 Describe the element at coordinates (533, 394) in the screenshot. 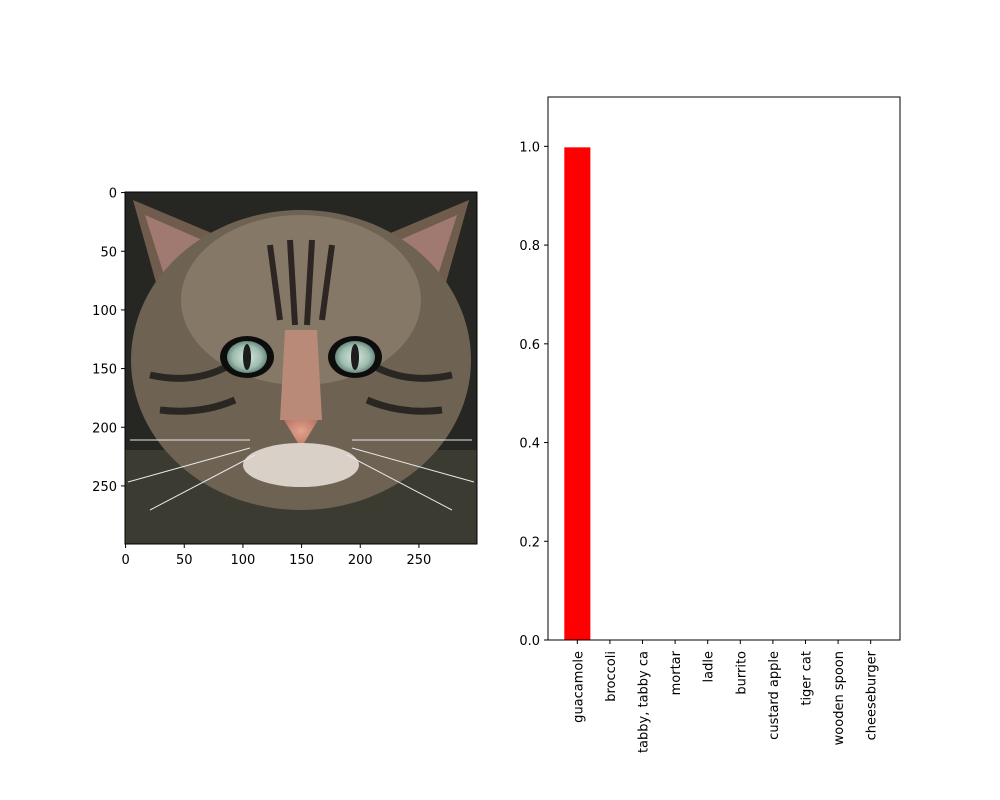

I see `bar-chart-y-ticks: 0.0 0.2 0.4 0.6 0.8 1.0` at that location.